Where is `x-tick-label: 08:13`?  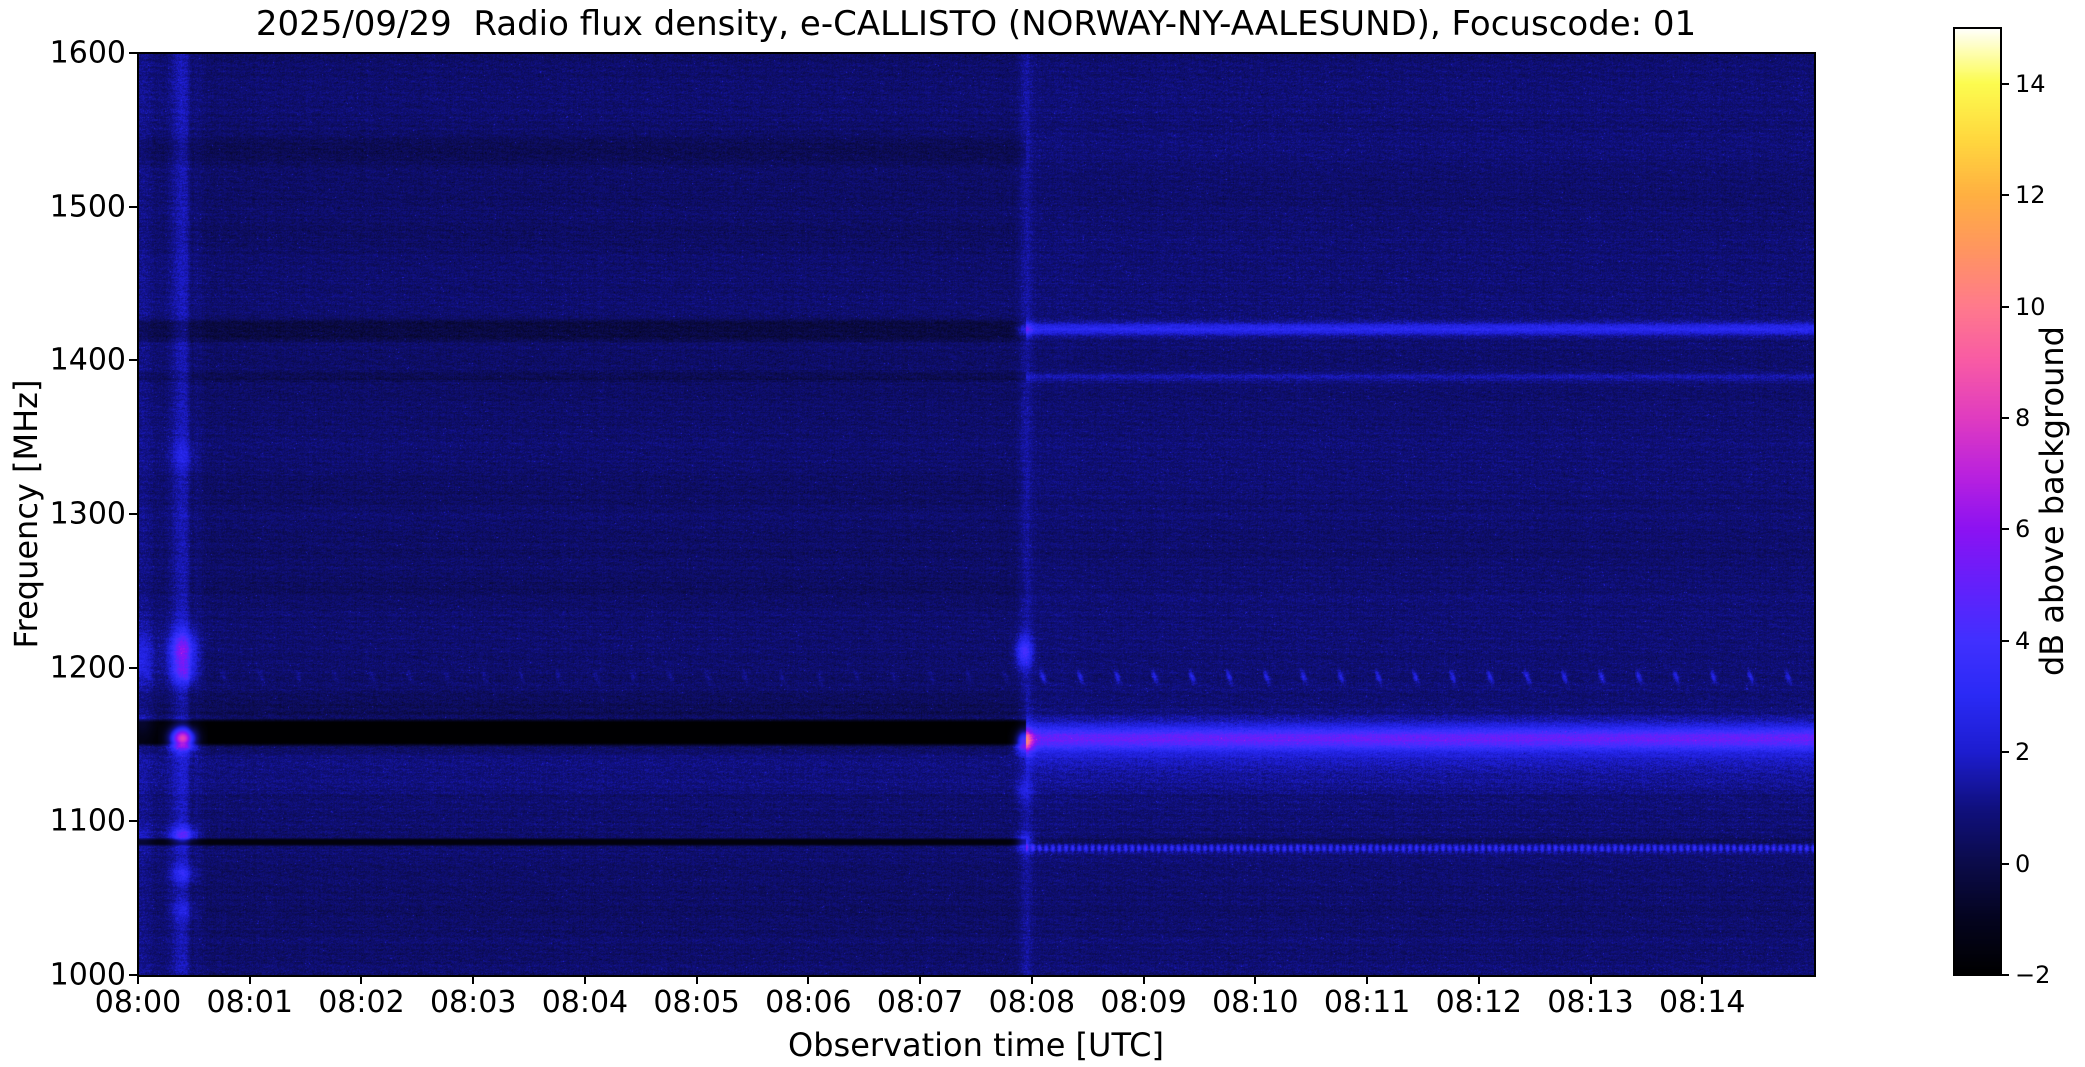 x-tick-label: 08:13 is located at coordinates (1590, 1002).